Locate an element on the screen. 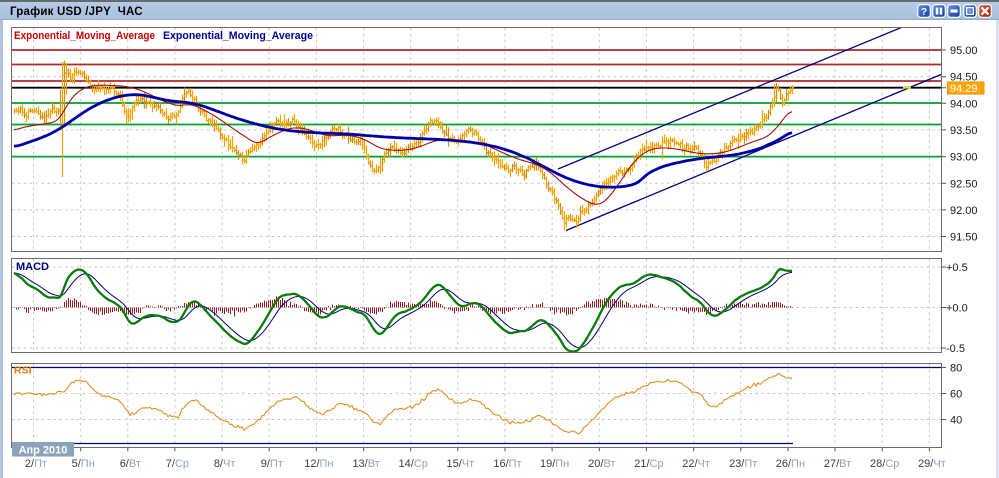 This screenshot has height=478, width=999. svg-text: +0.0 is located at coordinates (957, 309).